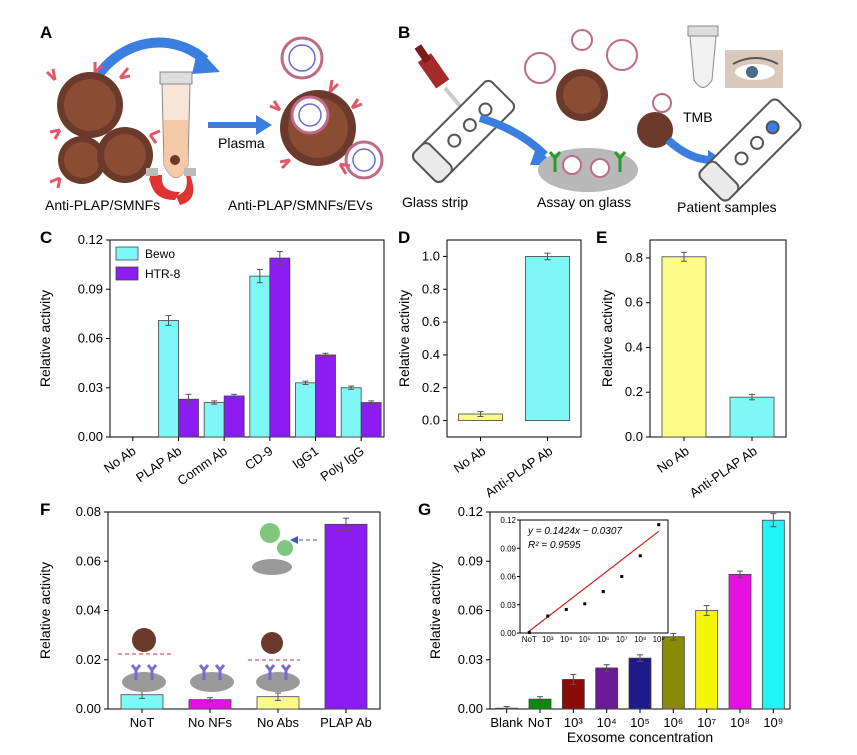  I want to click on tube-icon, so click(171, 138).